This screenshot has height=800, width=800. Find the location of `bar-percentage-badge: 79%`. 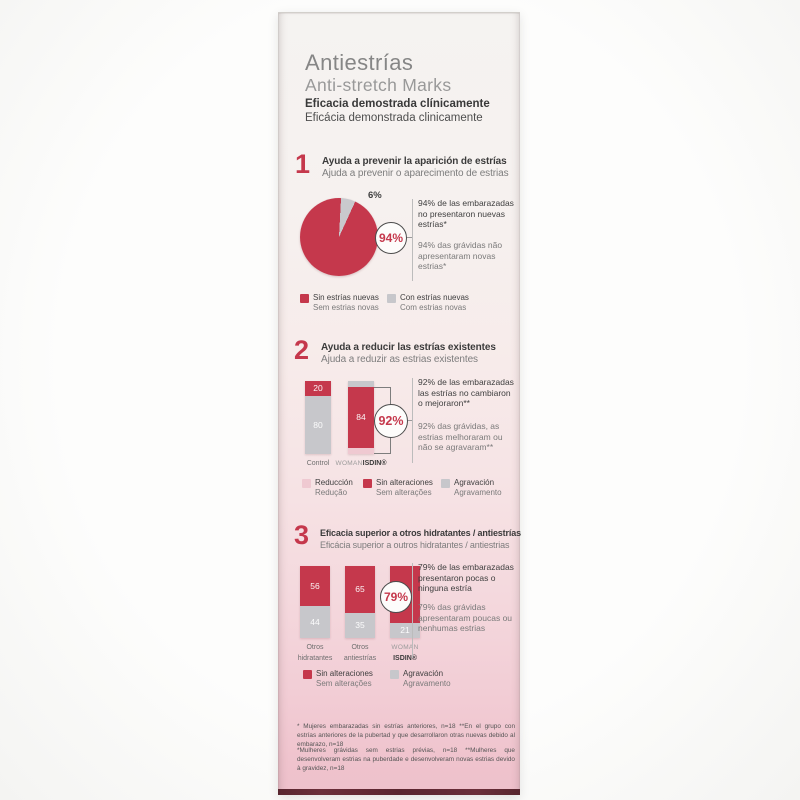

bar-percentage-badge: 79% is located at coordinates (396, 597).